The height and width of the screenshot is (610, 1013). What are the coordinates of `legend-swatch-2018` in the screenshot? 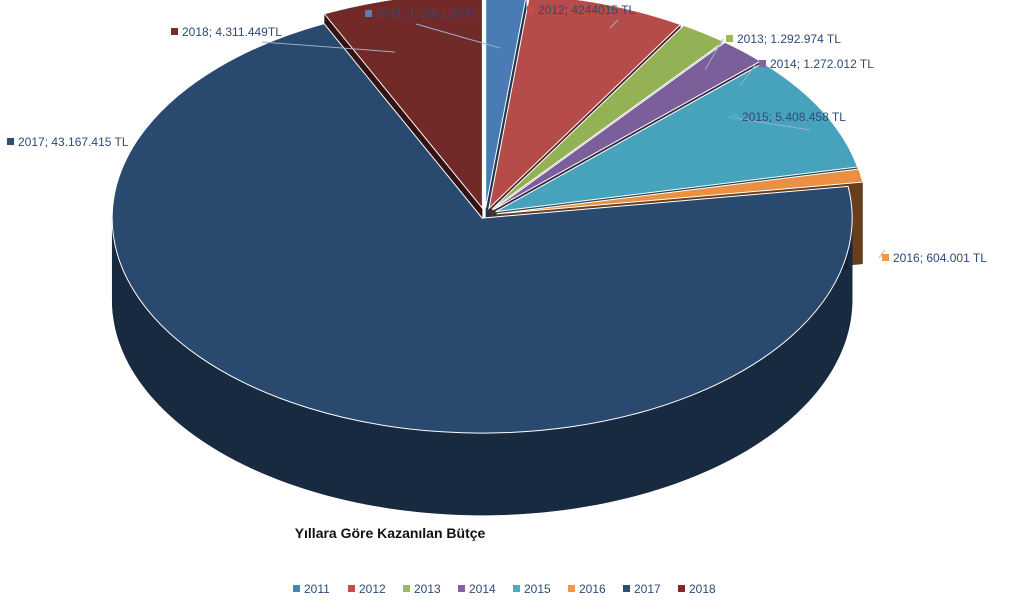 It's located at (681, 588).